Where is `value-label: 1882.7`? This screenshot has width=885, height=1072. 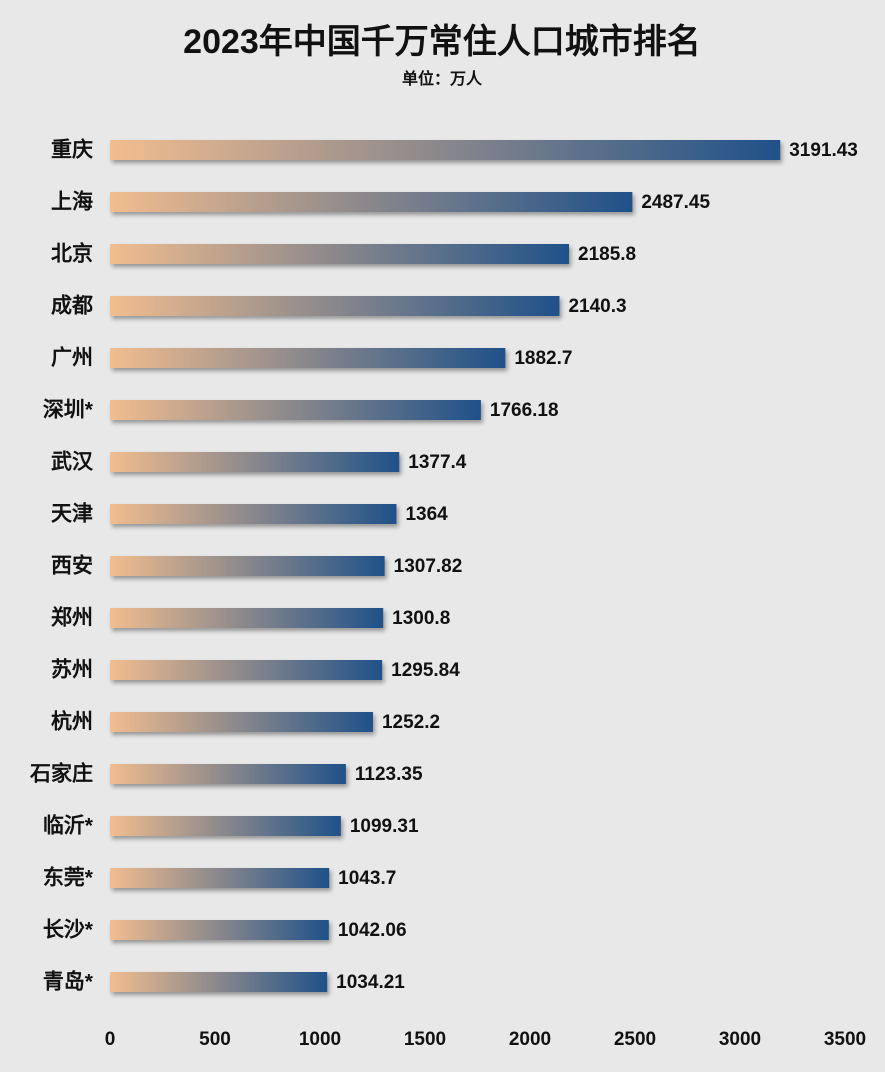
value-label: 1882.7 is located at coordinates (543, 358).